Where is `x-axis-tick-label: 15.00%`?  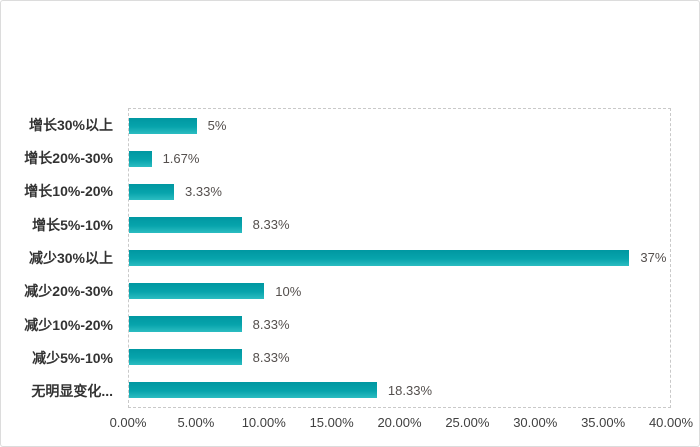
x-axis-tick-label: 15.00% is located at coordinates (331, 422).